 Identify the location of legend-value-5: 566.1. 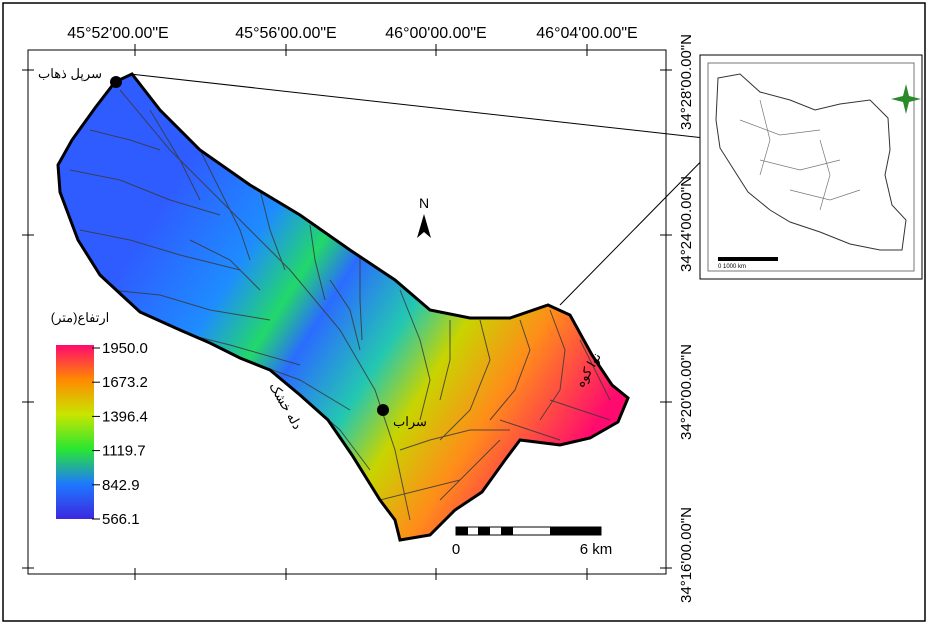
(121, 519).